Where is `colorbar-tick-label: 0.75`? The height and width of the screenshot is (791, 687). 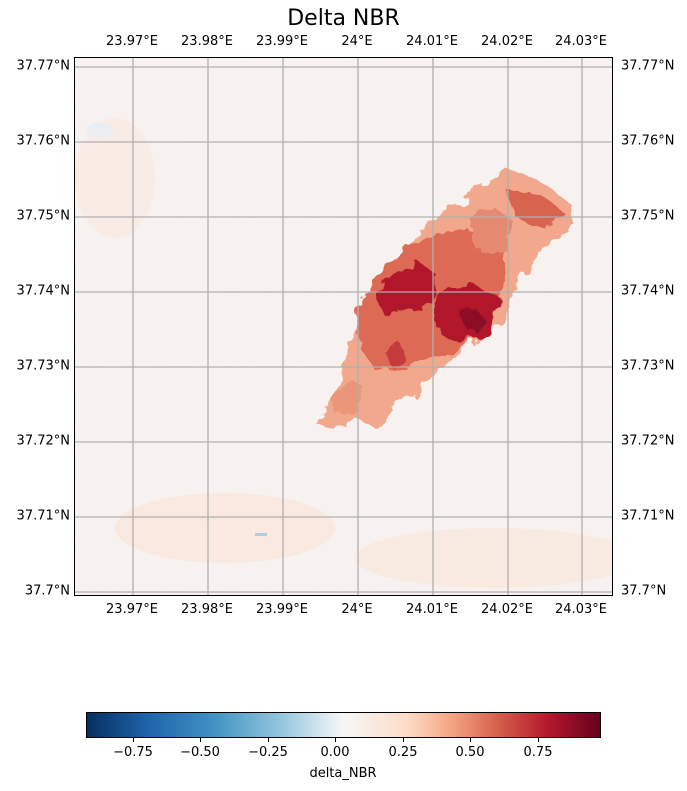
colorbar-tick-label: 0.75 is located at coordinates (538, 752).